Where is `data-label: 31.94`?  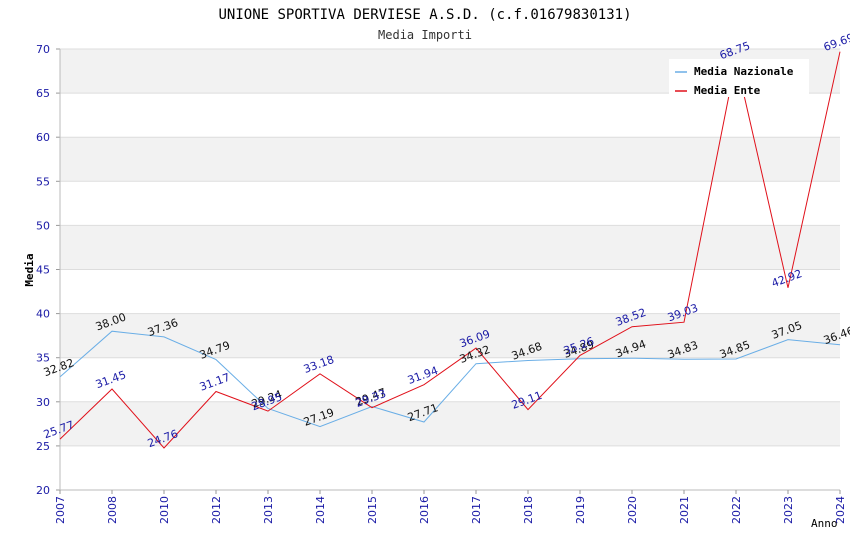 data-label: 31.94 is located at coordinates (423, 375).